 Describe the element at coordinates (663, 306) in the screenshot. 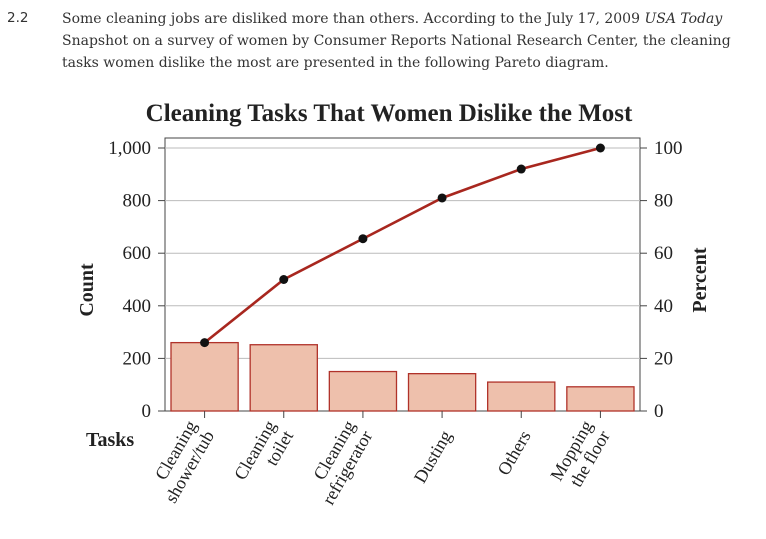

I see `y2-tick-label: 40` at that location.